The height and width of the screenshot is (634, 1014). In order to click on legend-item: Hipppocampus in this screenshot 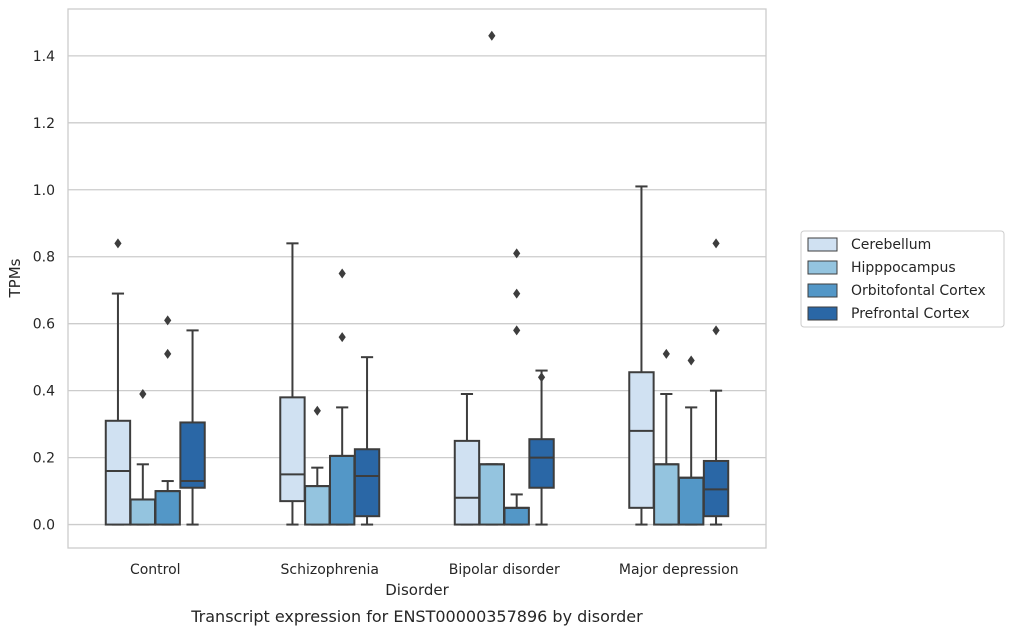, I will do `click(881, 268)`.